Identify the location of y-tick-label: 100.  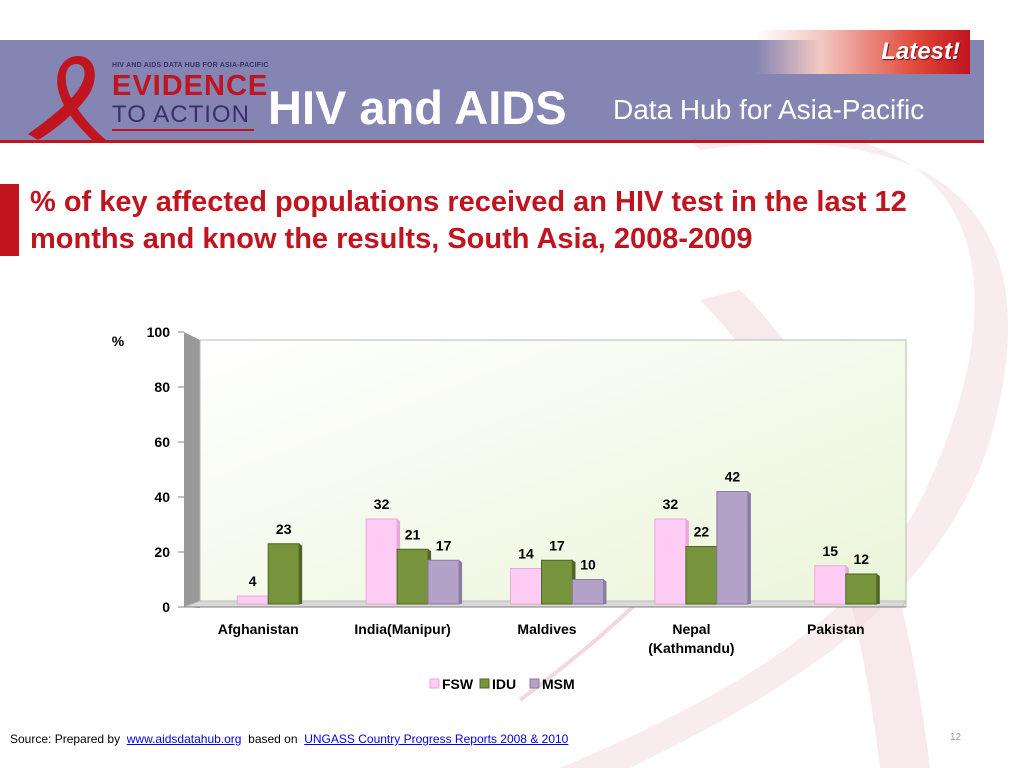
(159, 332).